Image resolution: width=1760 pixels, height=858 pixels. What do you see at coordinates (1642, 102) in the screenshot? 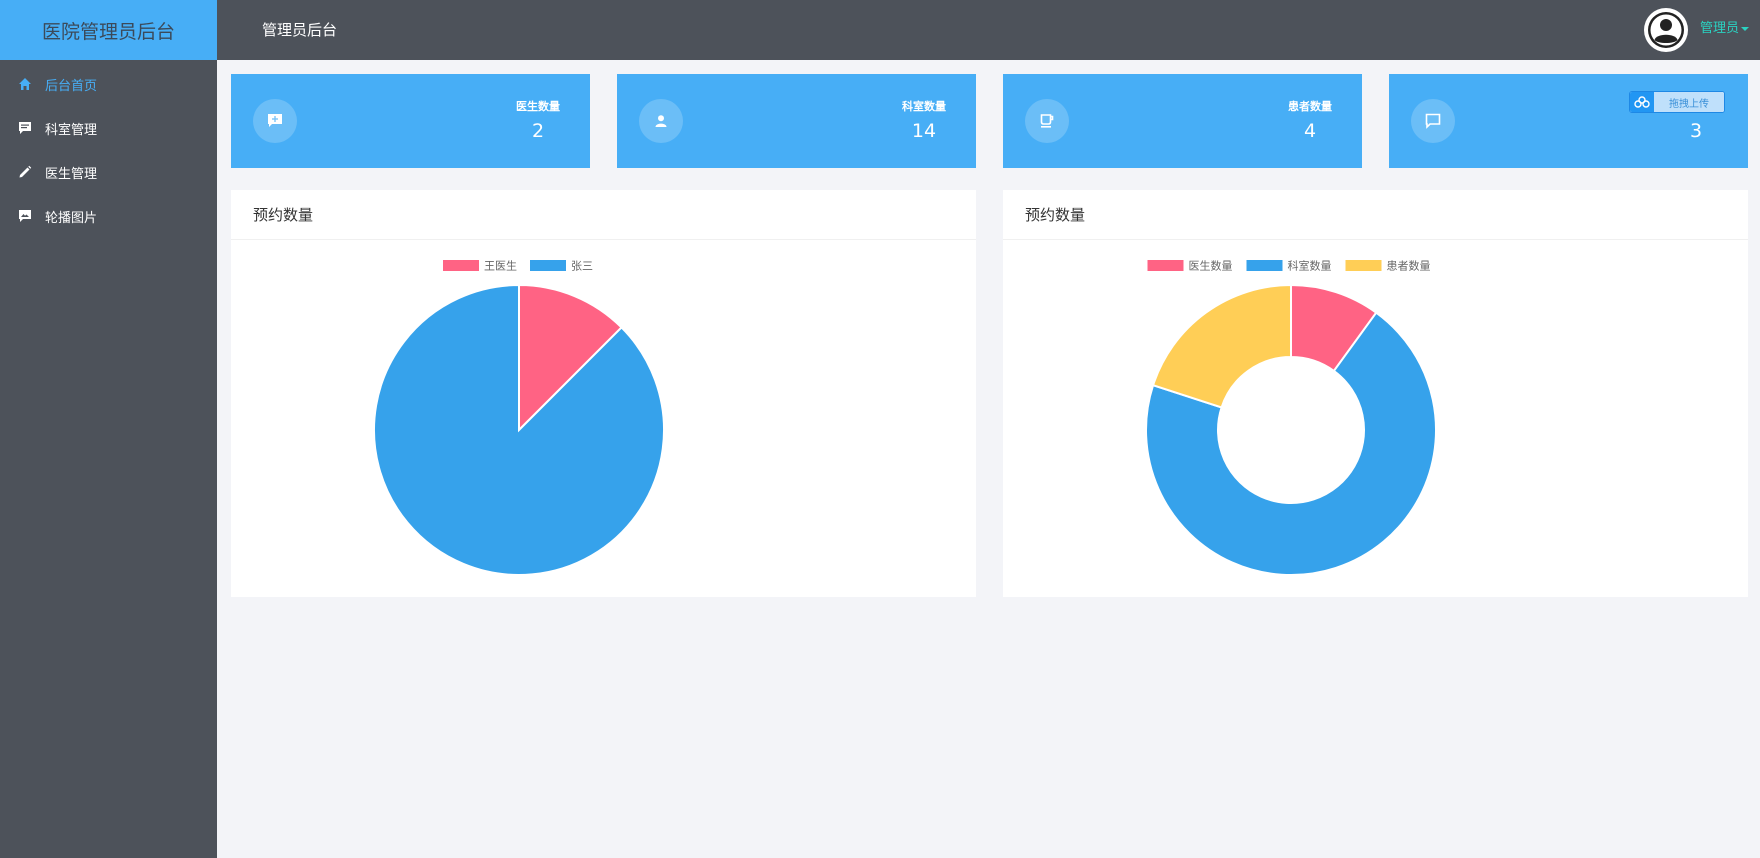
I see `cloud-upload-icon` at bounding box center [1642, 102].